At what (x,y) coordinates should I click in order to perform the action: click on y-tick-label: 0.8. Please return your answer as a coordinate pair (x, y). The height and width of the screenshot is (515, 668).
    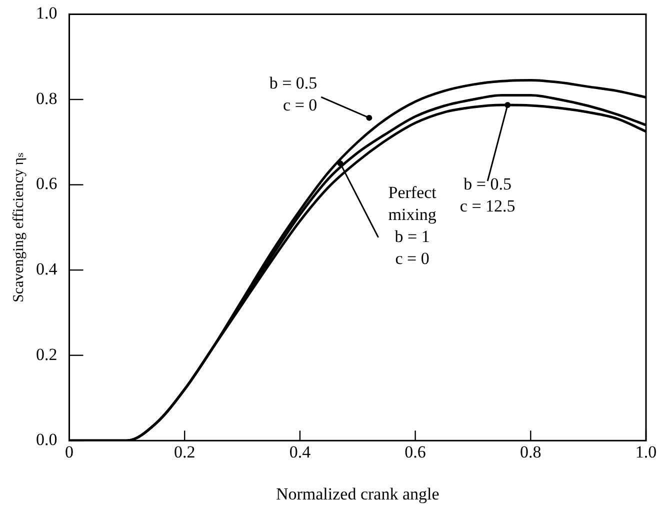
    Looking at the image, I should click on (47, 98).